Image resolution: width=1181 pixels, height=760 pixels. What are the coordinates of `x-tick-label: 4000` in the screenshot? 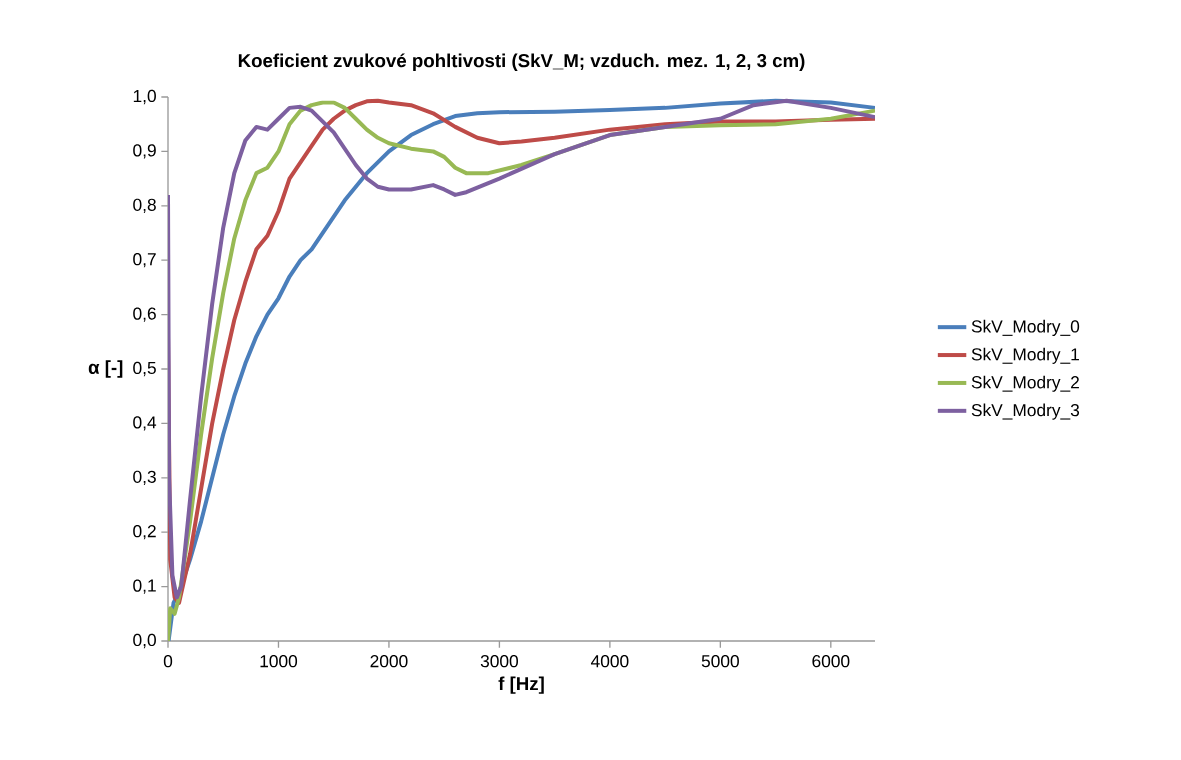 It's located at (609, 661).